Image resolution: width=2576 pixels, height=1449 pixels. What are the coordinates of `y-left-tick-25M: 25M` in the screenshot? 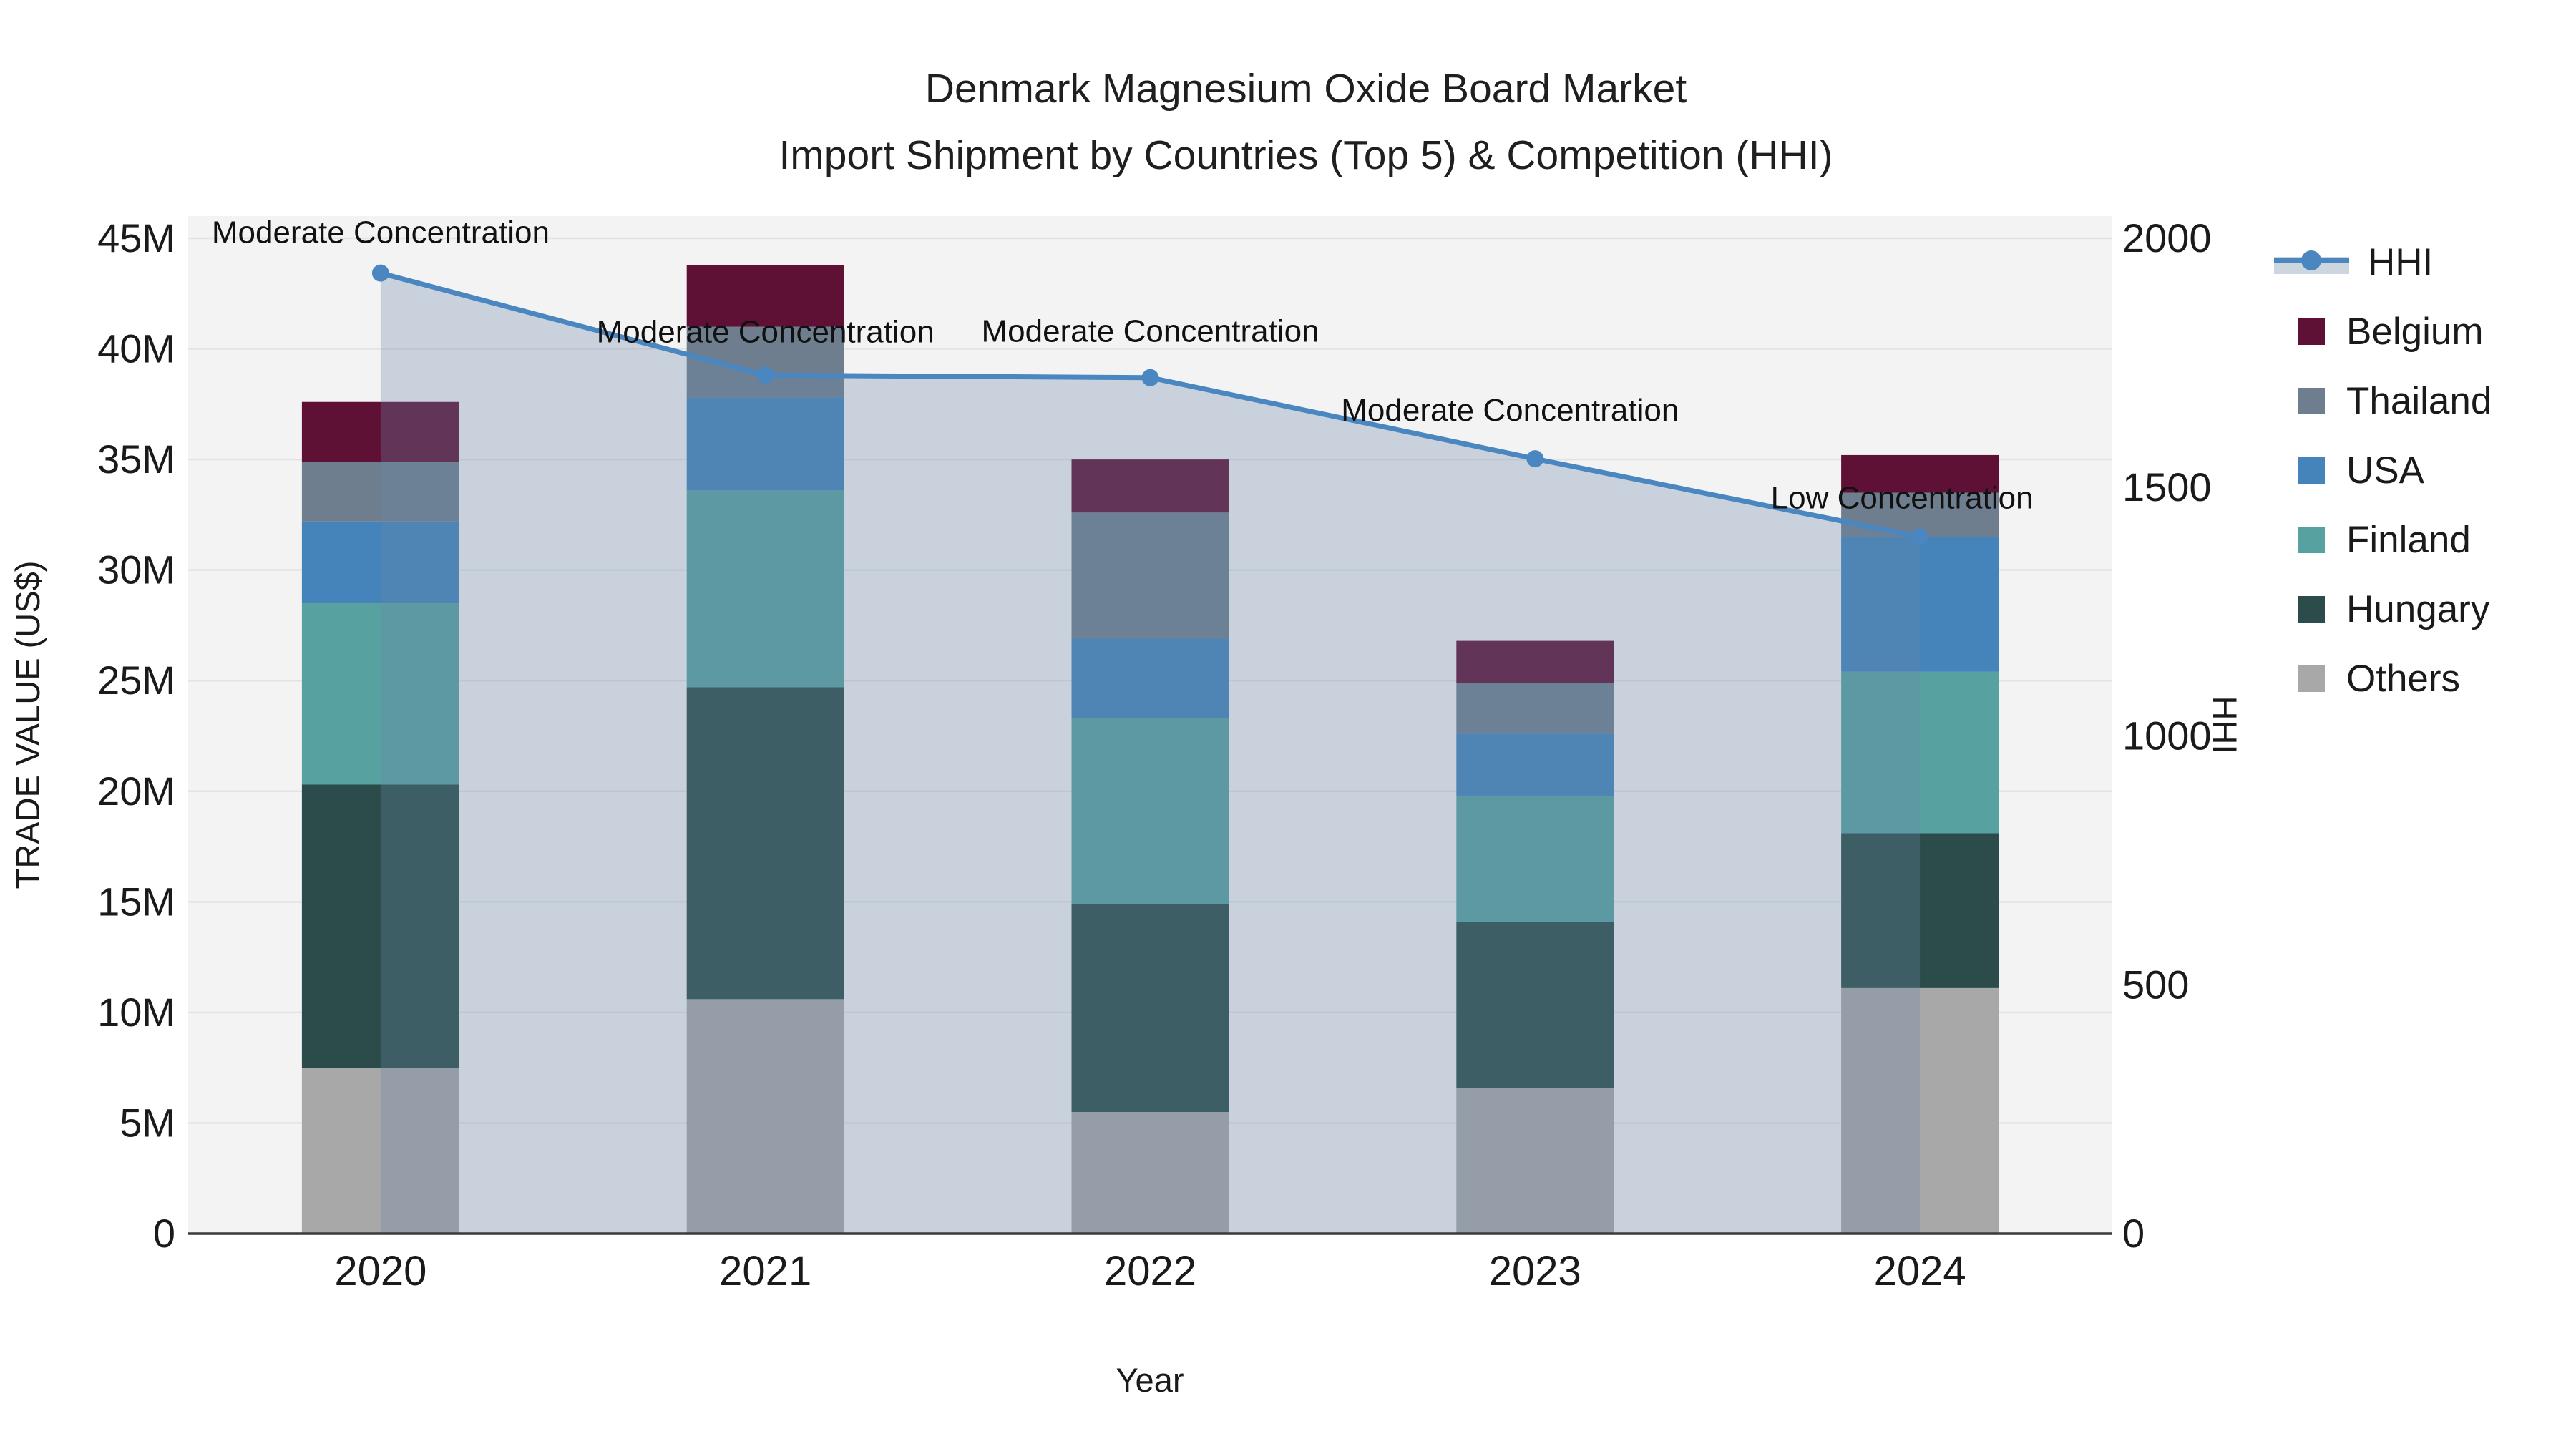 It's located at (136, 680).